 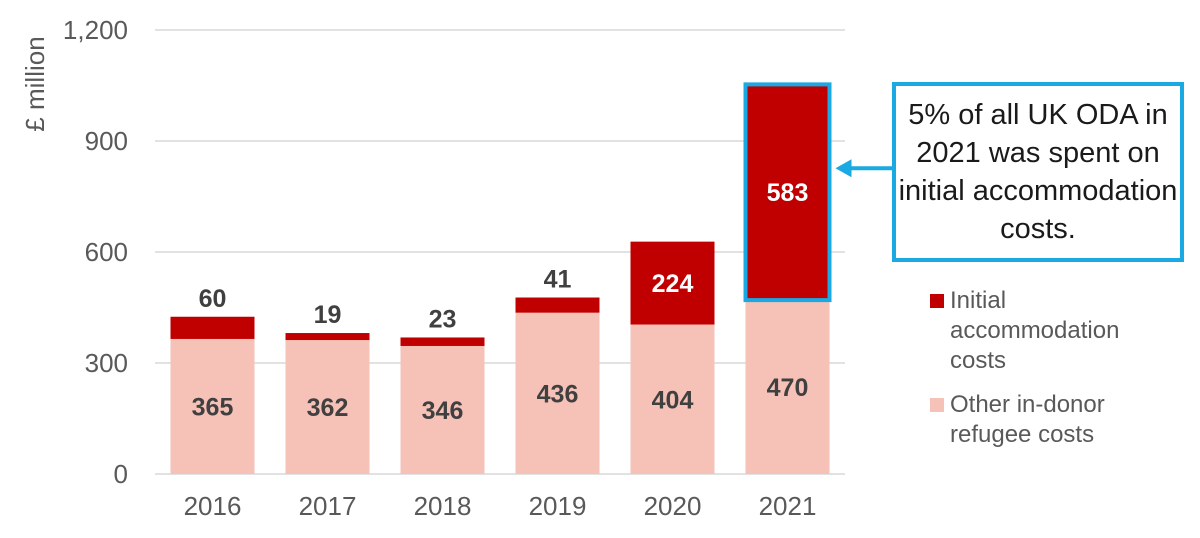 What do you see at coordinates (937, 405) in the screenshot?
I see `legend-swatch-other-refugee-costs` at bounding box center [937, 405].